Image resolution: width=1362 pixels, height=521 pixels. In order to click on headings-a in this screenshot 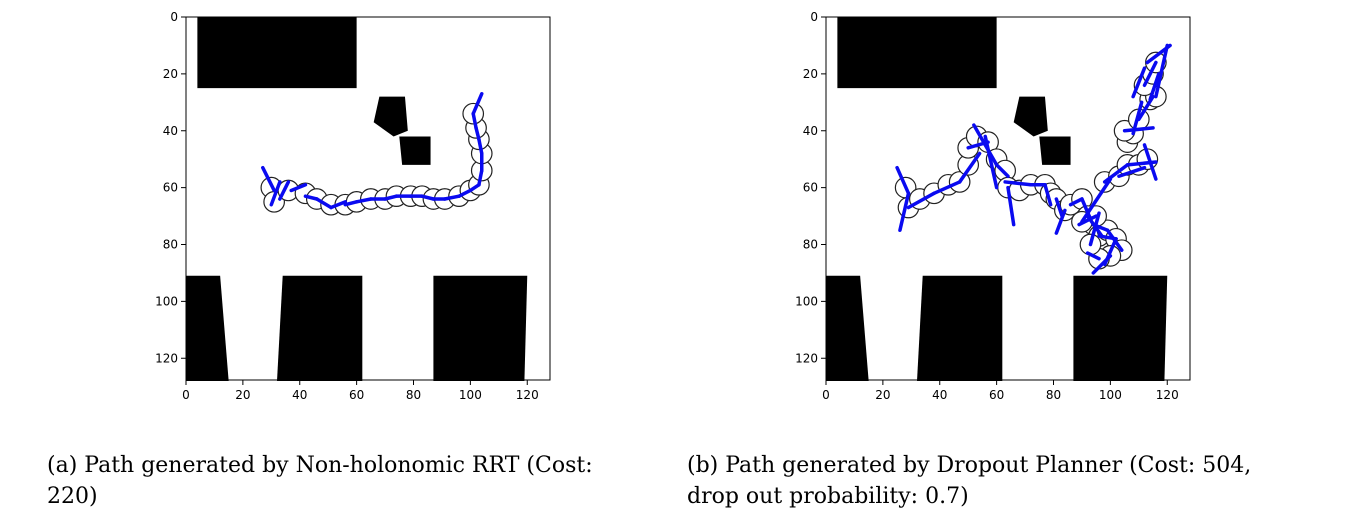, I will do `click(372, 151)`.